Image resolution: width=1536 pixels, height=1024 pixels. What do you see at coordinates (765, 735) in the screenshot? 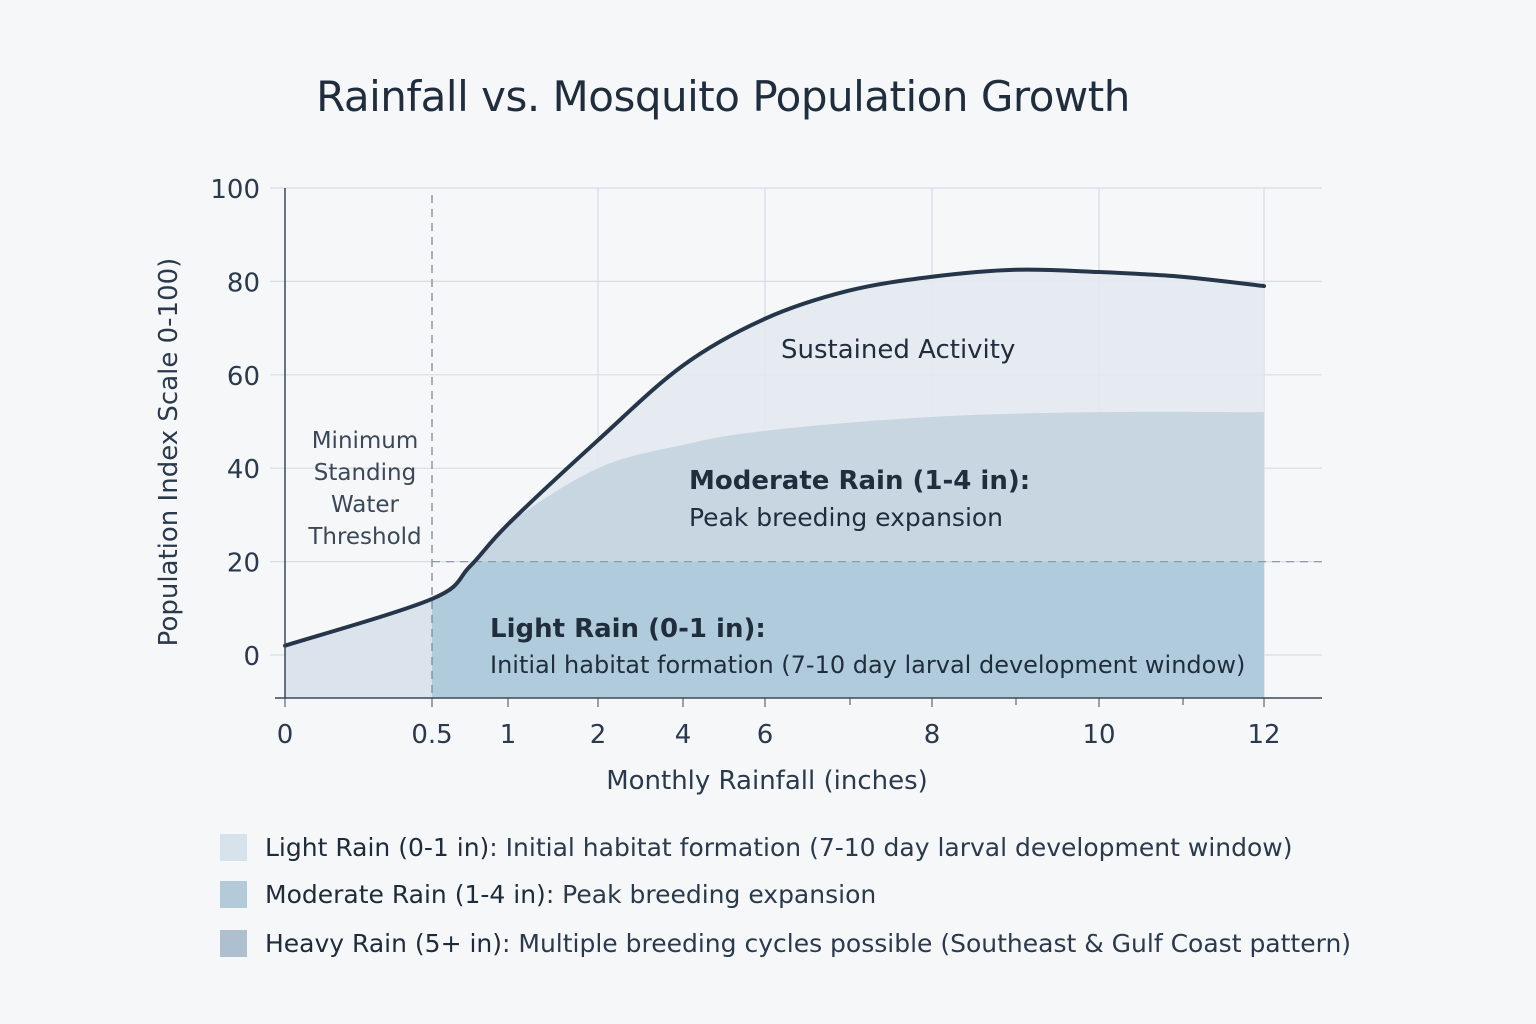
I see `x-tick-label: 6` at bounding box center [765, 735].